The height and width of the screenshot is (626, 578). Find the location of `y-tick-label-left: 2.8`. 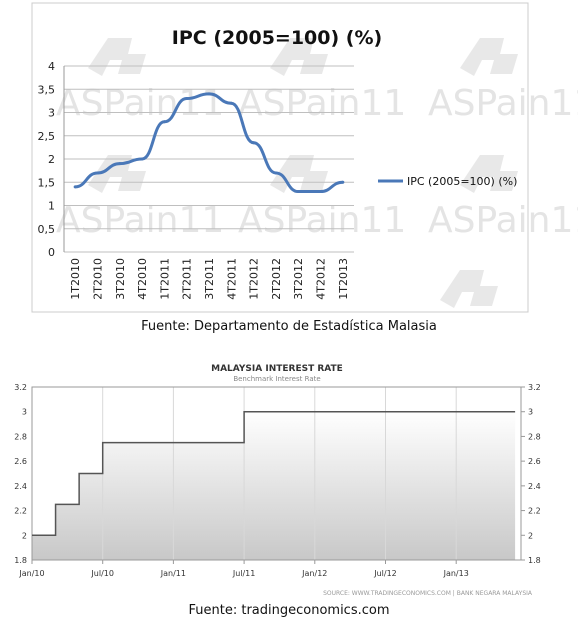

y-tick-label-left: 2.8 is located at coordinates (20, 436).